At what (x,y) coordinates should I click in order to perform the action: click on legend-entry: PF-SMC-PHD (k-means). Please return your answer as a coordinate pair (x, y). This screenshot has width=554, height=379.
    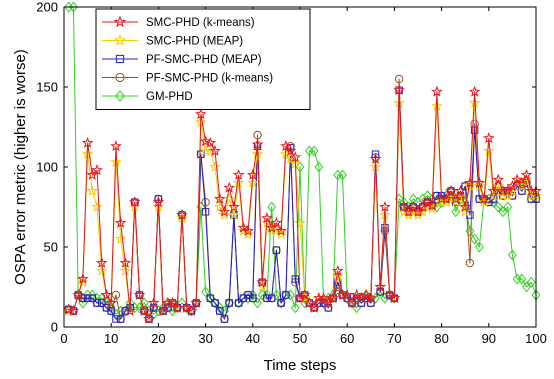
    Looking at the image, I should click on (187, 79).